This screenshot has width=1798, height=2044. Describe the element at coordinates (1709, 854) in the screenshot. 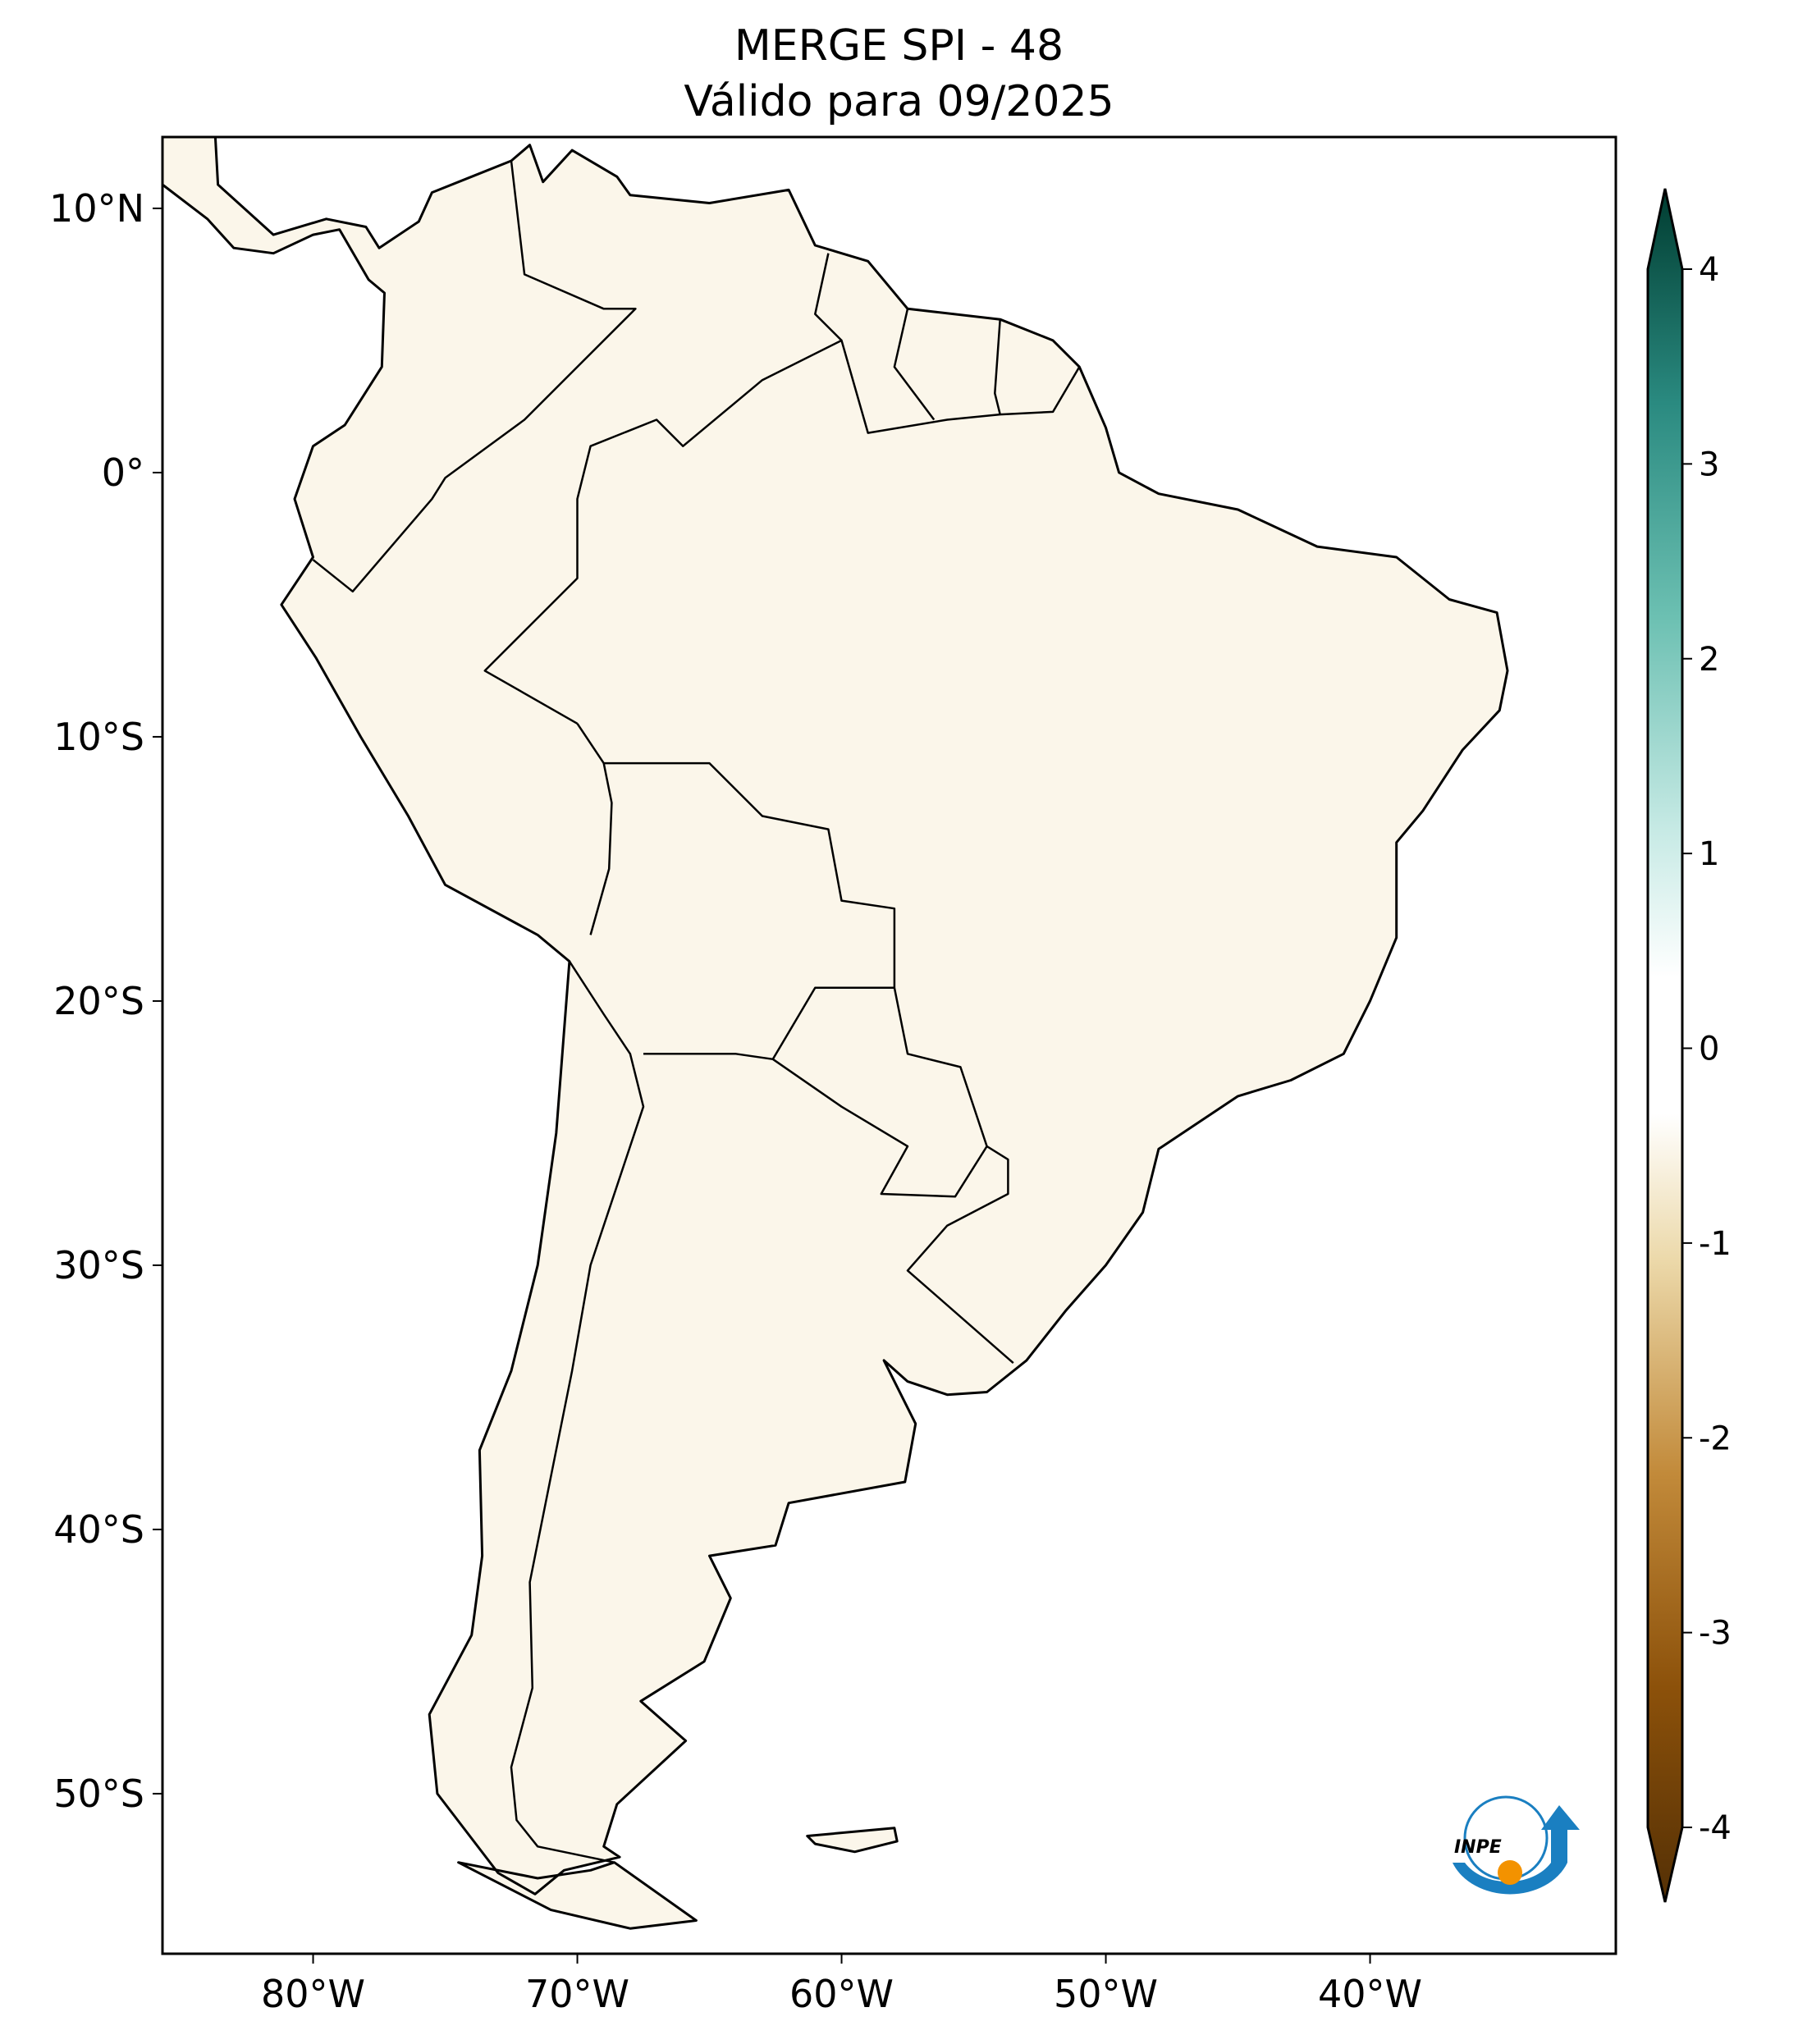

I see `colorbar-tick-label: 1` at that location.